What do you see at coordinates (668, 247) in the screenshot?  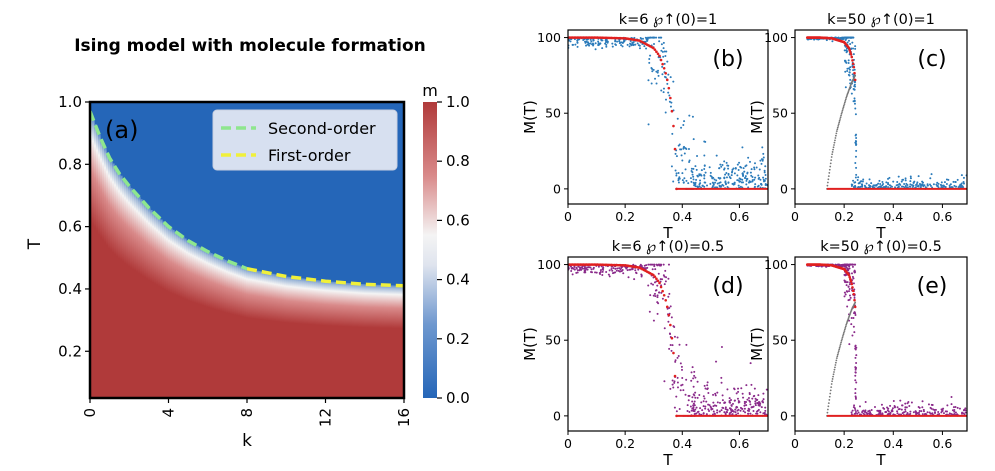 I see `panel-title: k=6 ℘↑(0)=0.5` at bounding box center [668, 247].